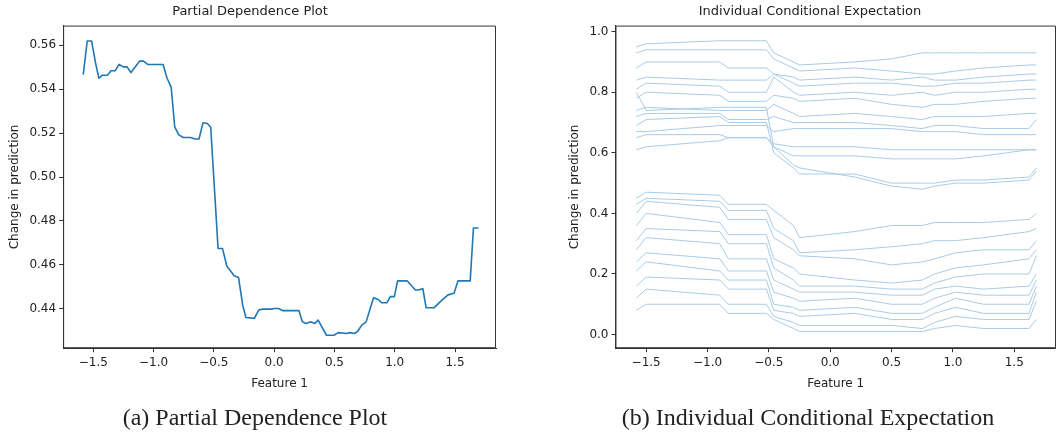 This screenshot has width=1056, height=445. I want to click on y-tick-label: 0.50, so click(43, 176).